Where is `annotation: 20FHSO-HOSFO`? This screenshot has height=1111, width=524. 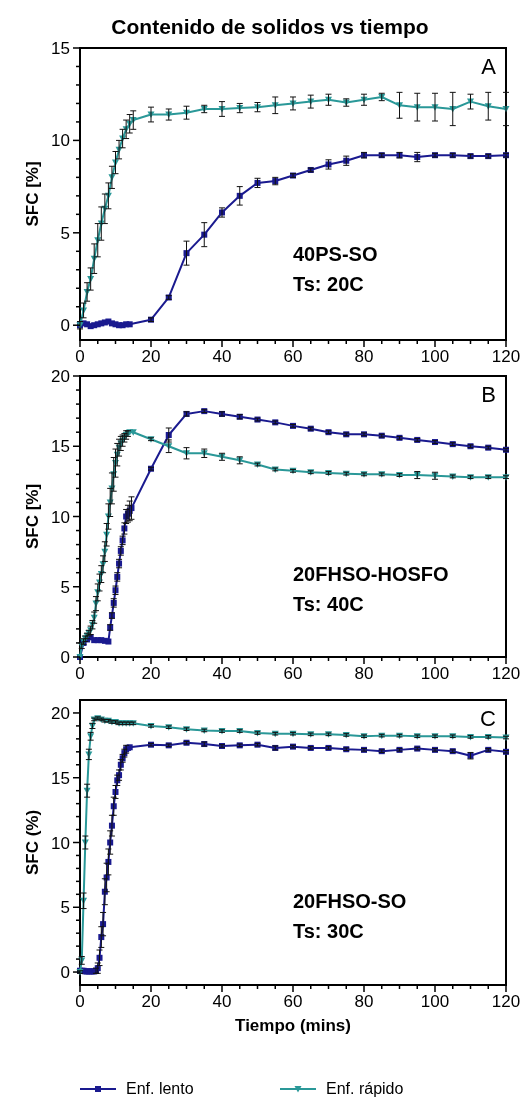 annotation: 20FHSO-HOSFO is located at coordinates (371, 574).